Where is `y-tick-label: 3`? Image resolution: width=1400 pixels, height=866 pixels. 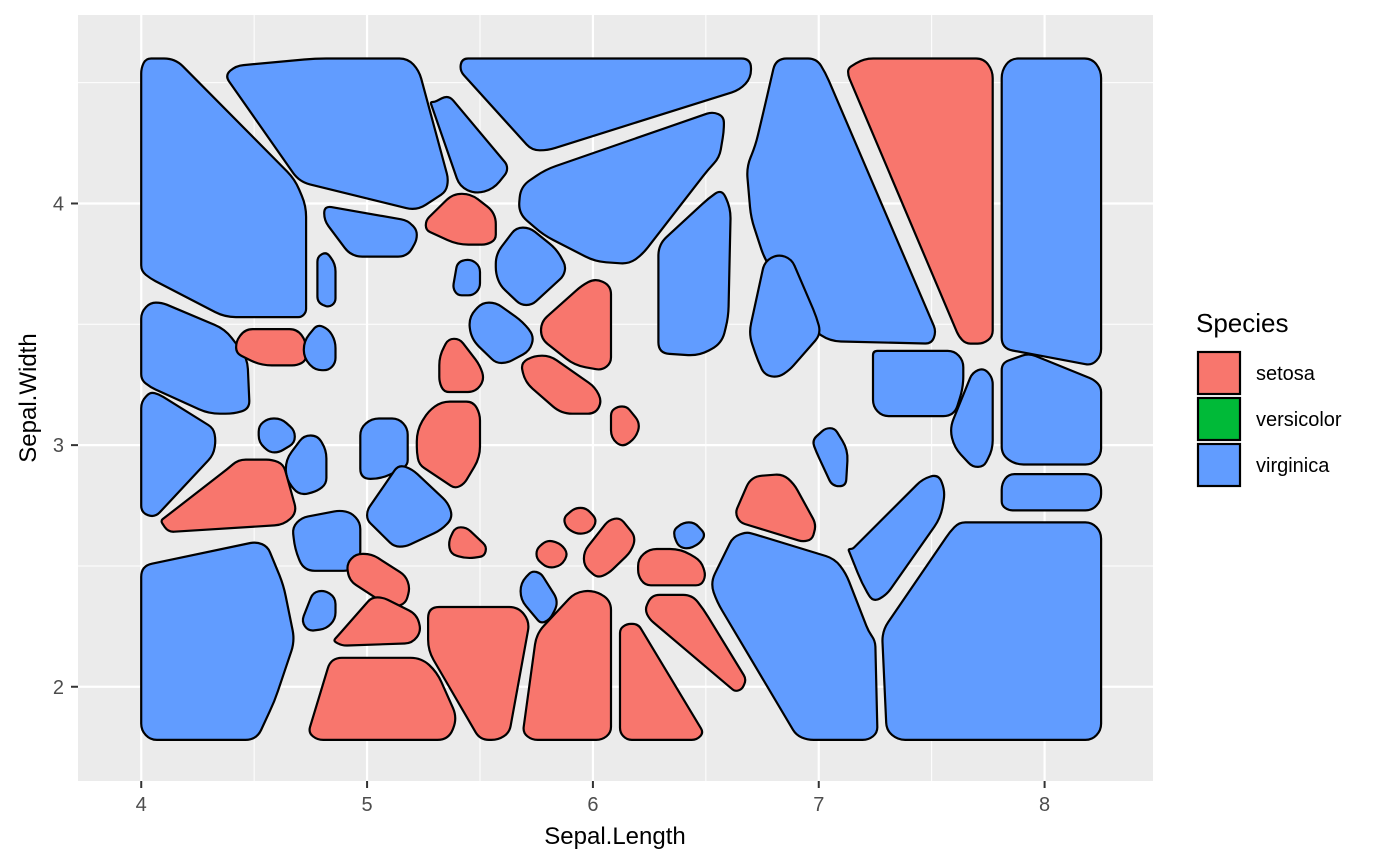
y-tick-label: 3 is located at coordinates (58, 446).